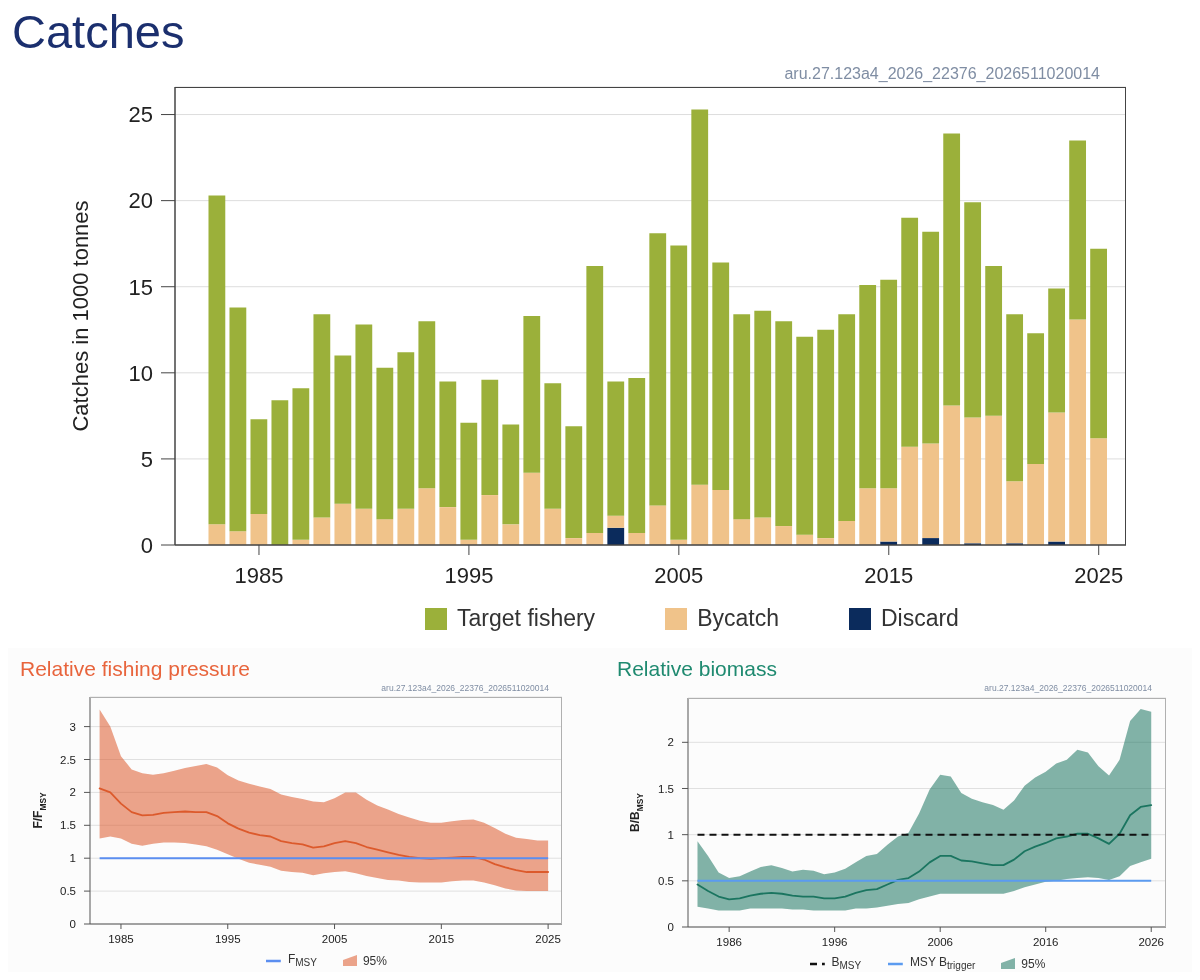  Describe the element at coordinates (942, 964) in the screenshot. I see `legend-label: MSY B$_{trigger}$` at that location.